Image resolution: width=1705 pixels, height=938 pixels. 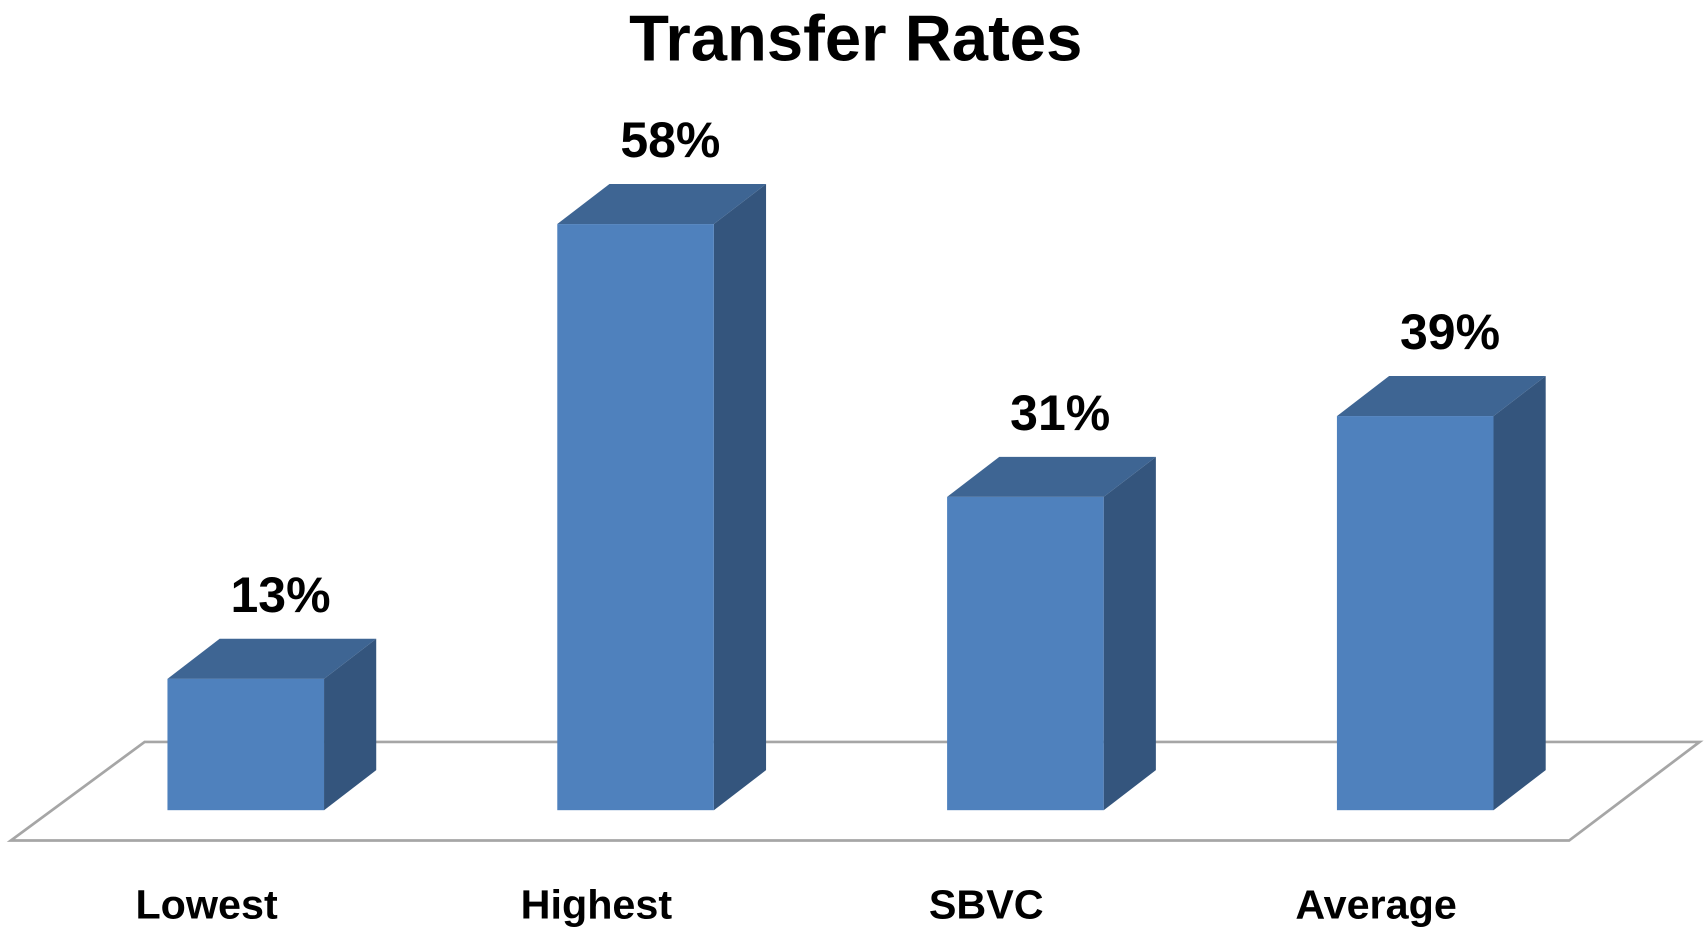 I want to click on value-label: 39%, so click(x=1450, y=332).